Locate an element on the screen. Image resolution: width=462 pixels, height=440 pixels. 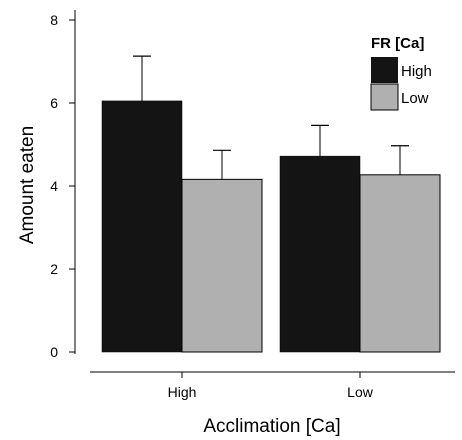
x-ticks-group: High Low is located at coordinates (271, 386).